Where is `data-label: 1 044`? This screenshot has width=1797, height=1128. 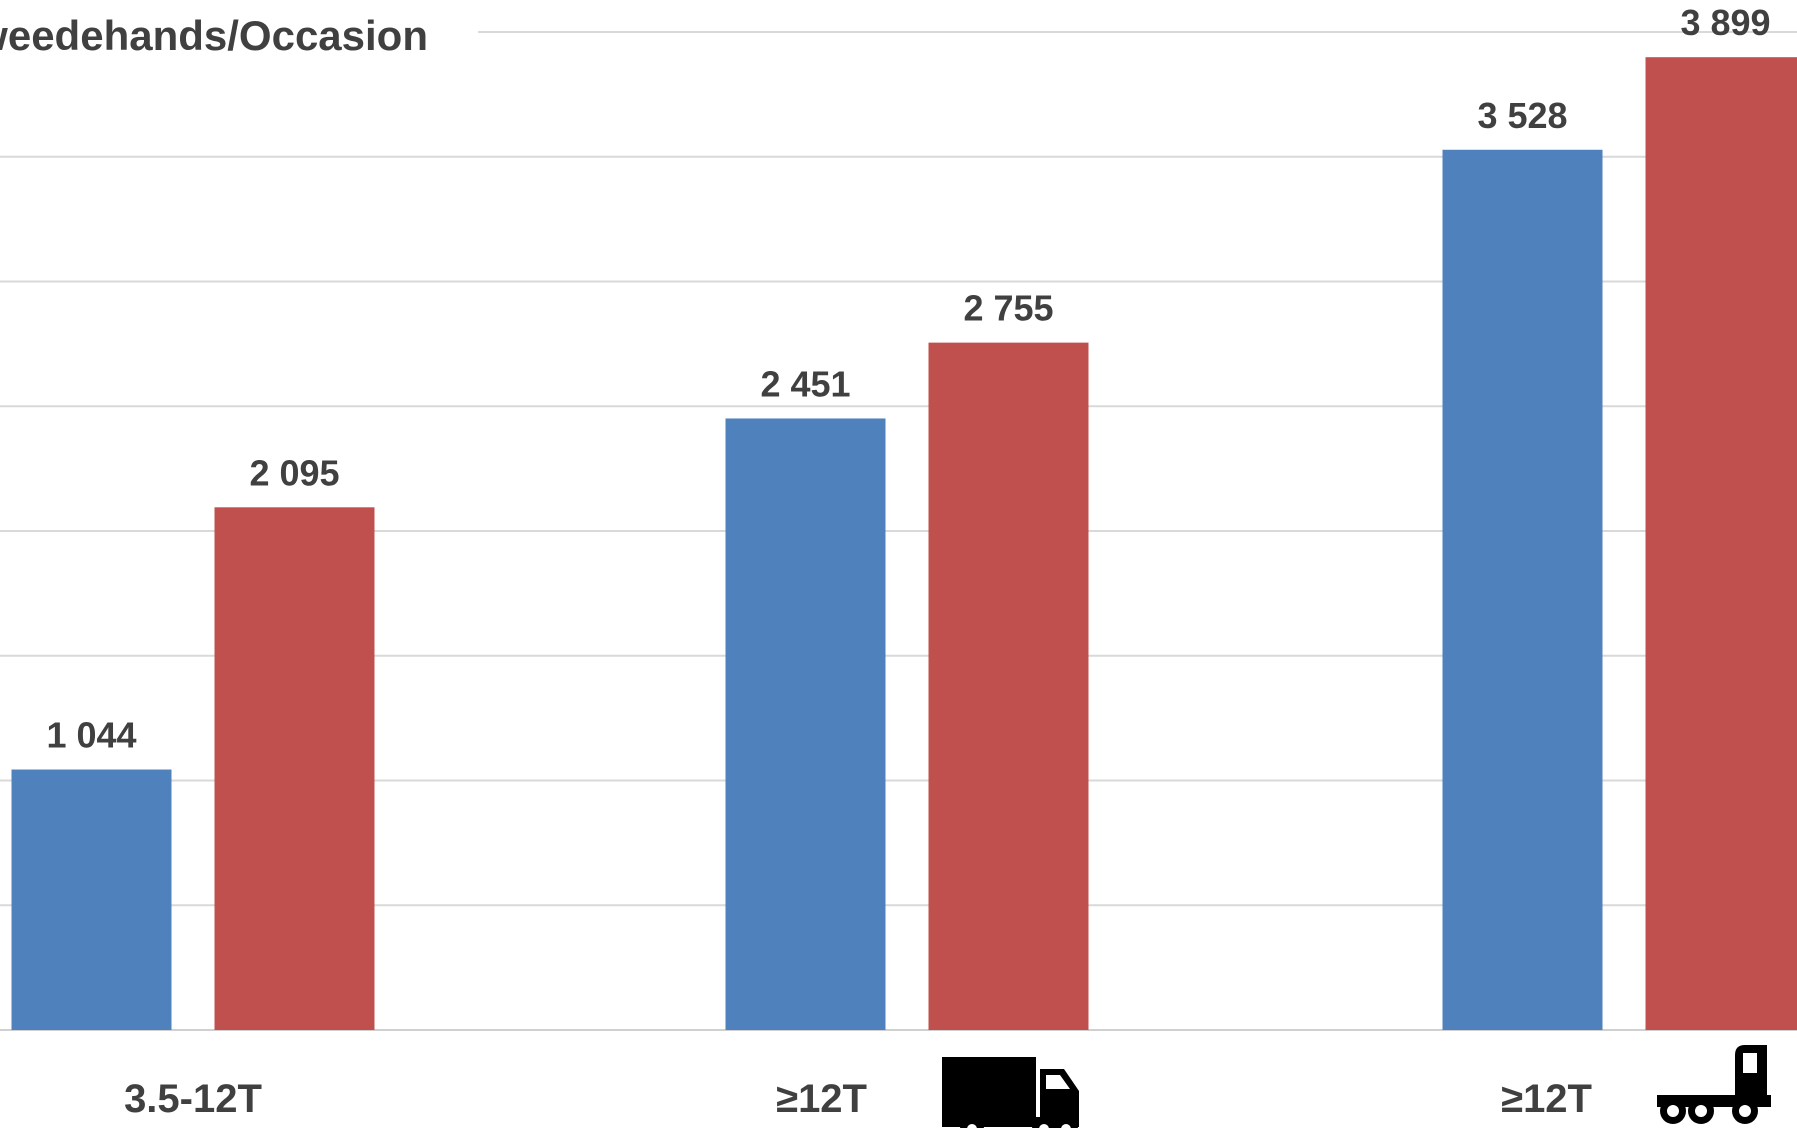
data-label: 1 044 is located at coordinates (91, 735).